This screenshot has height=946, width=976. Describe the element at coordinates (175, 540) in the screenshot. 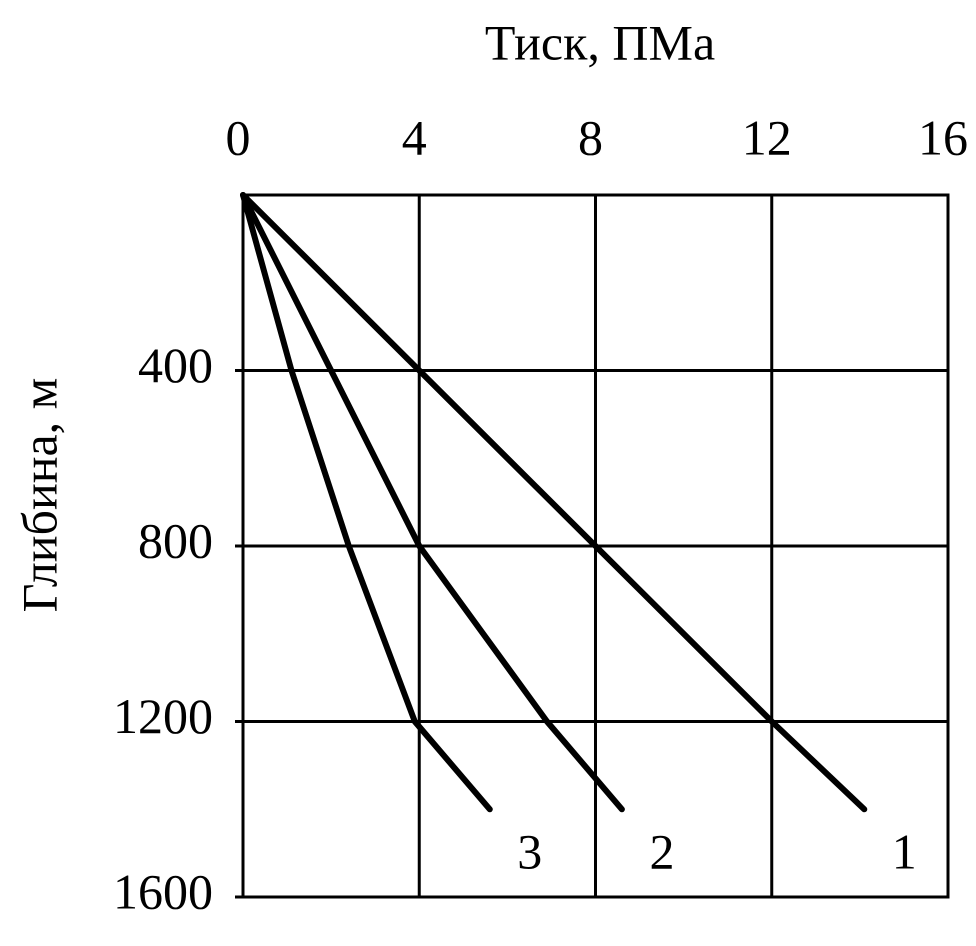

I see `y-tick-label: 800` at that location.